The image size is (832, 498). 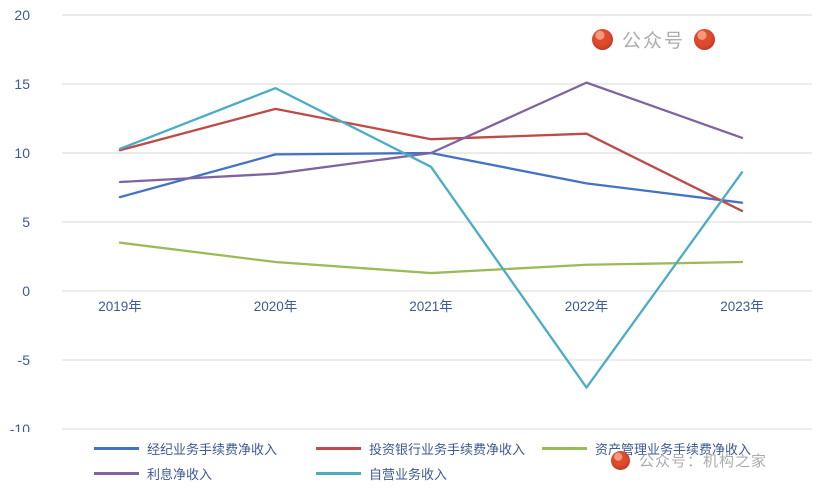 I want to click on legend-label: 自营业务收入, so click(x=408, y=474).